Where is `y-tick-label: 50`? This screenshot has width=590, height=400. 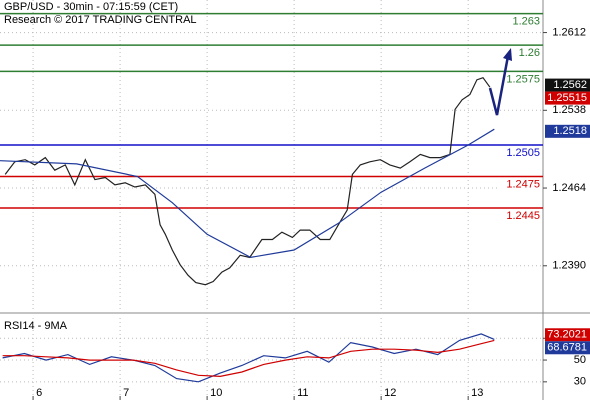
y-tick-label: 50 is located at coordinates (580, 360).